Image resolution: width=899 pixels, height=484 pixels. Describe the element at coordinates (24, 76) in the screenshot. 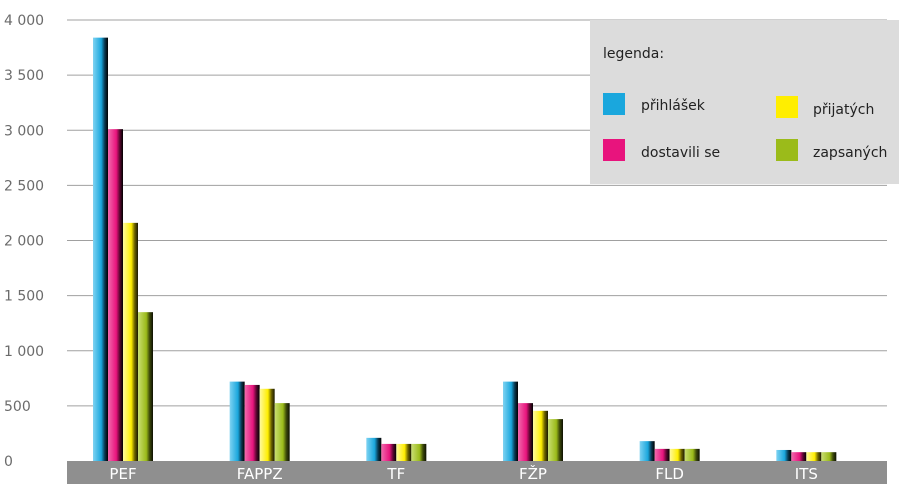

I see `y-tick-label: 3 500` at that location.